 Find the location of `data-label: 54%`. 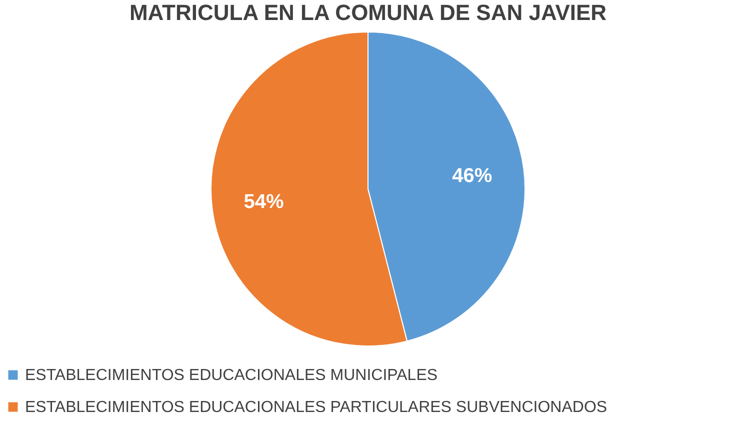

data-label: 54% is located at coordinates (264, 202).